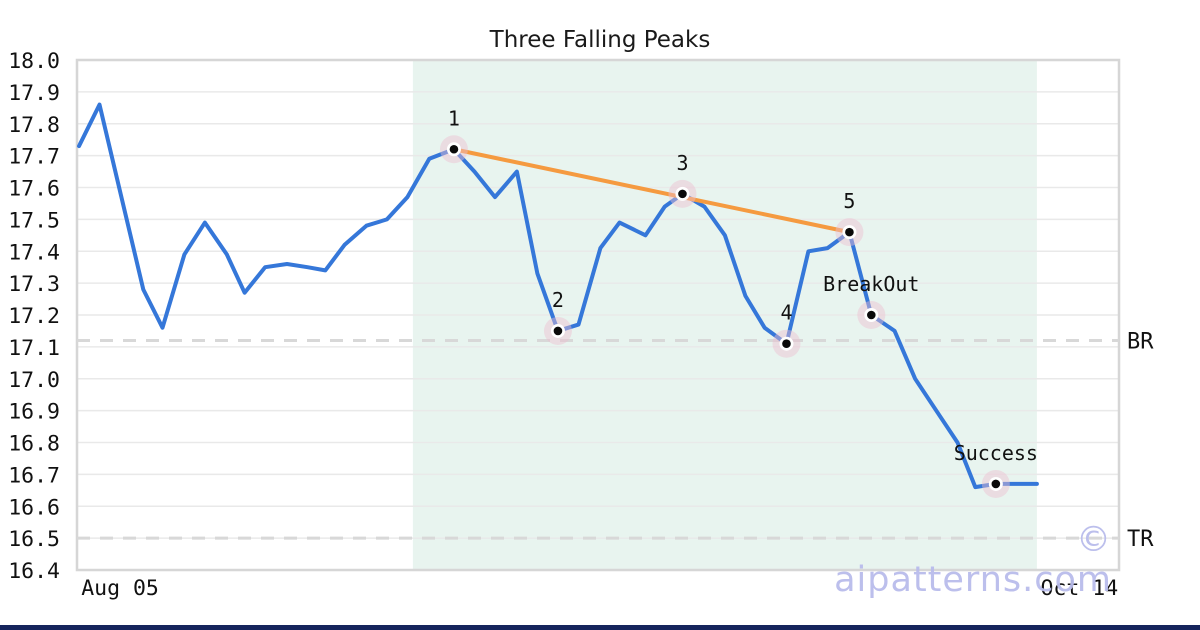 Image resolution: width=1200 pixels, height=630 pixels. What do you see at coordinates (34, 93) in the screenshot?
I see `y-tick-label: 17.9` at bounding box center [34, 93].